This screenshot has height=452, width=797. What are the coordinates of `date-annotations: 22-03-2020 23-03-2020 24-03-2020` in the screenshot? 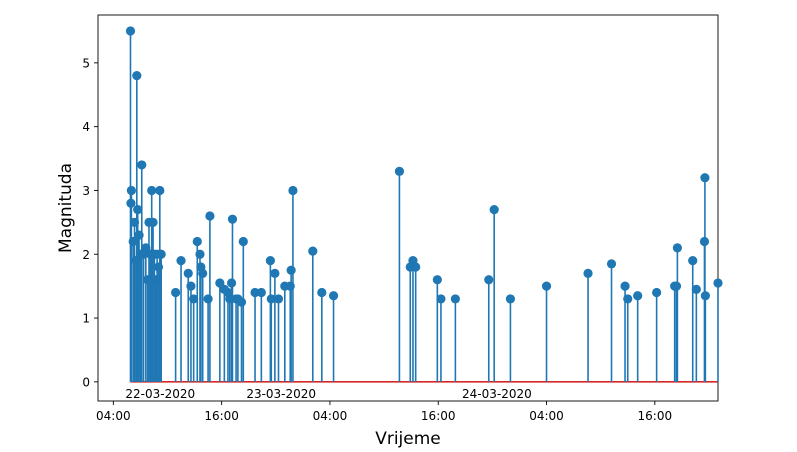 It's located at (328, 394).